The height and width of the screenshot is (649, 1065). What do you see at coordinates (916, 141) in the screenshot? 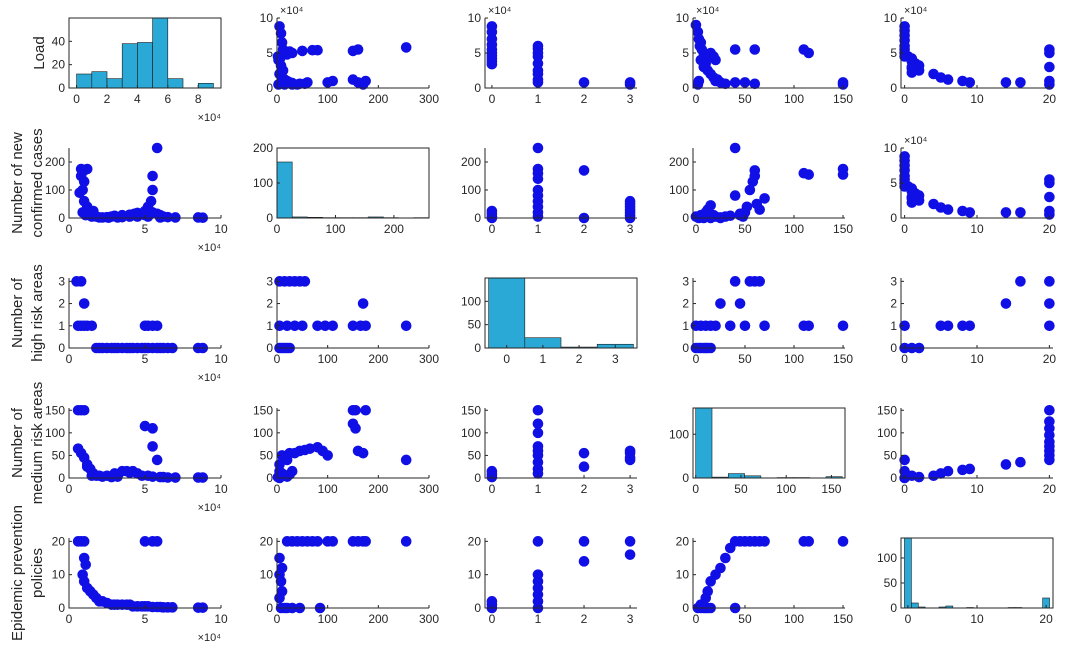
I see `y-multiplier: ×10⁴` at bounding box center [916, 141].